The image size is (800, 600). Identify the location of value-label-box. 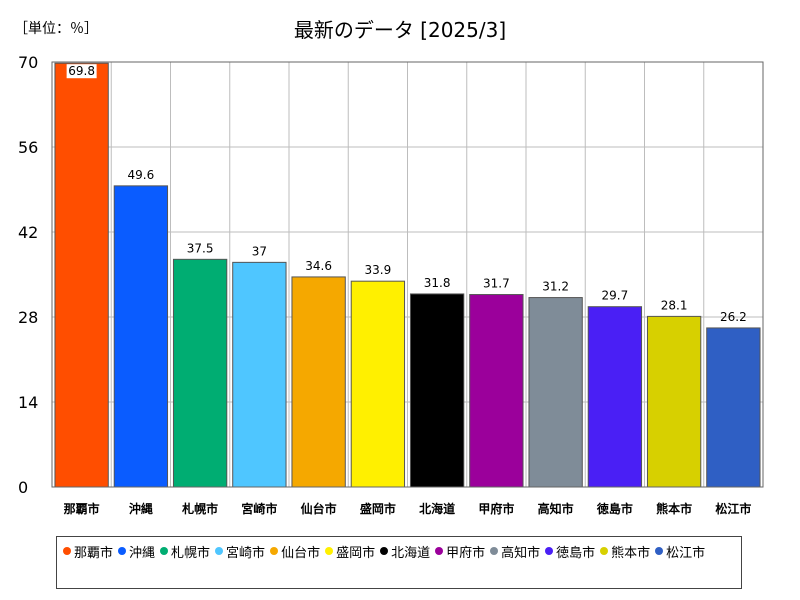
(81, 71).